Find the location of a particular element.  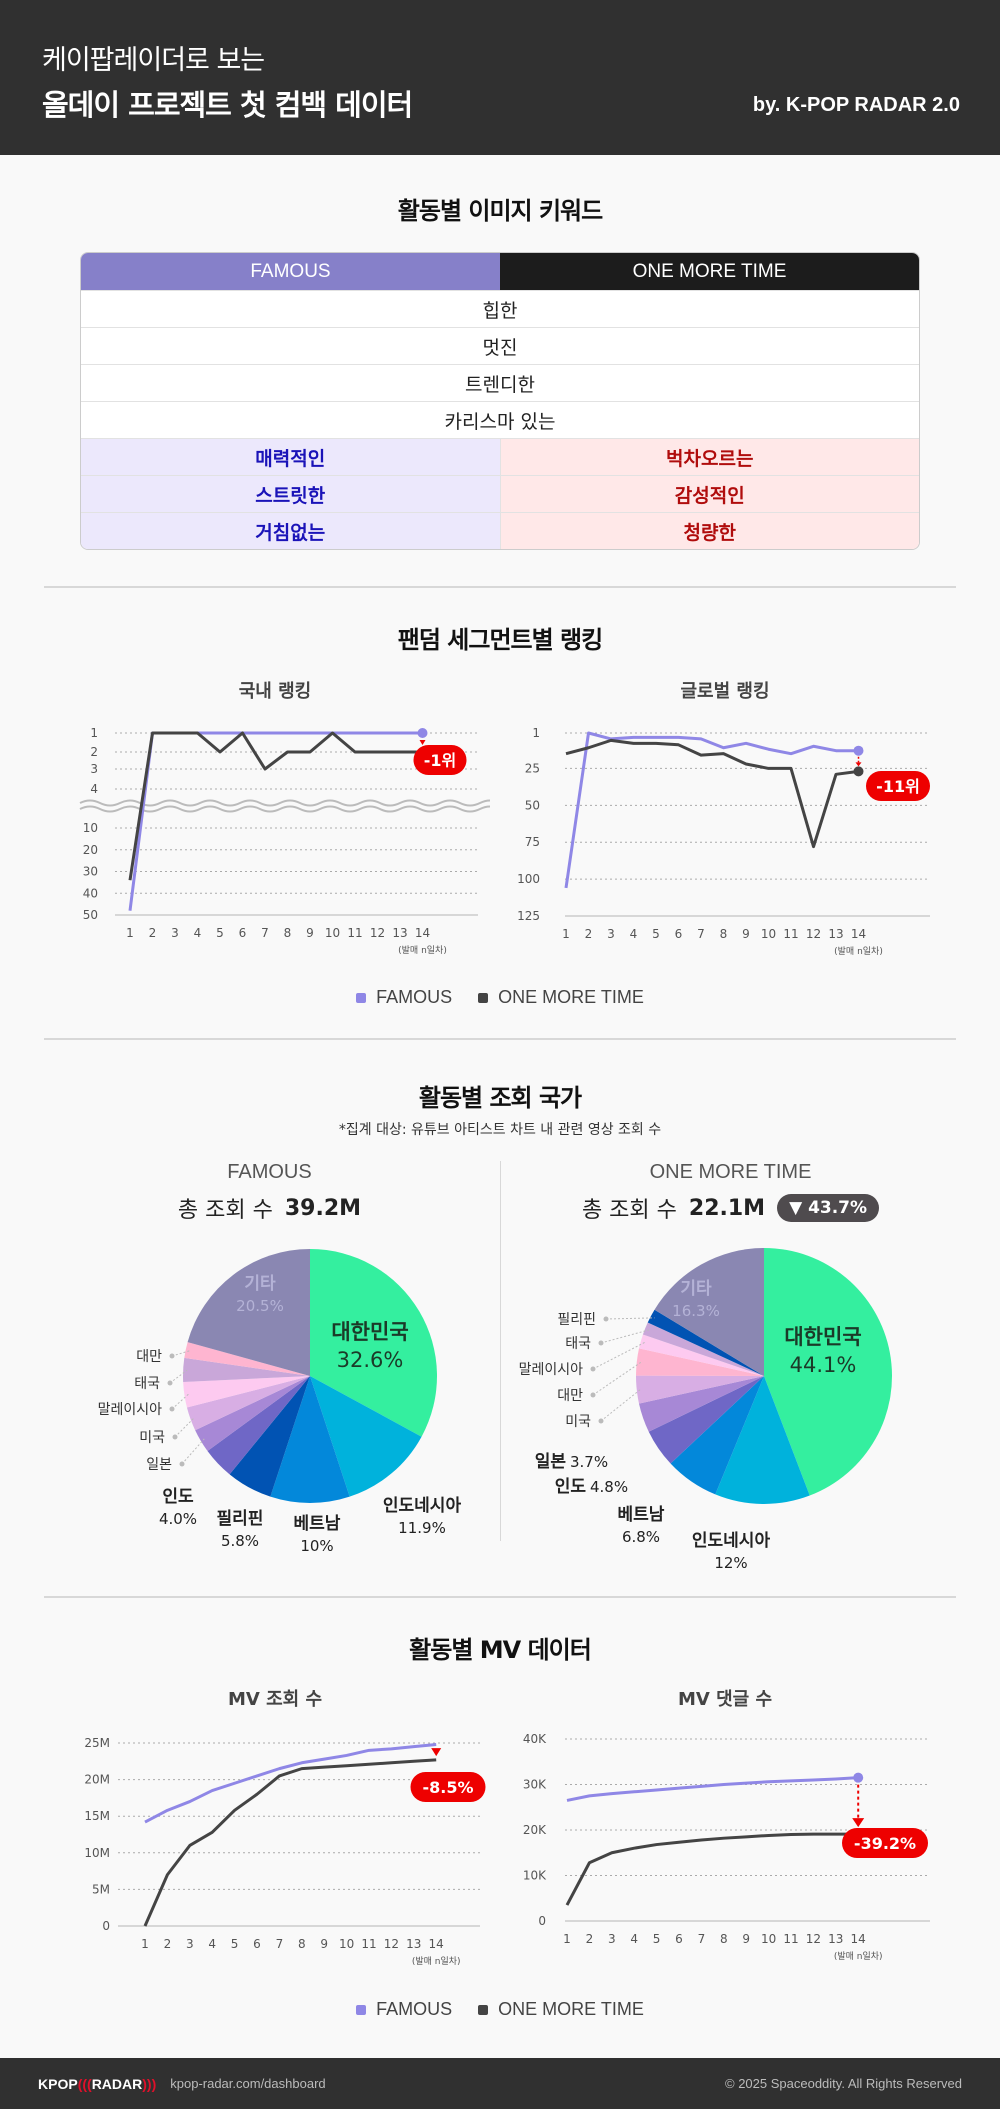

svg-text: -11위 is located at coordinates (898, 786).